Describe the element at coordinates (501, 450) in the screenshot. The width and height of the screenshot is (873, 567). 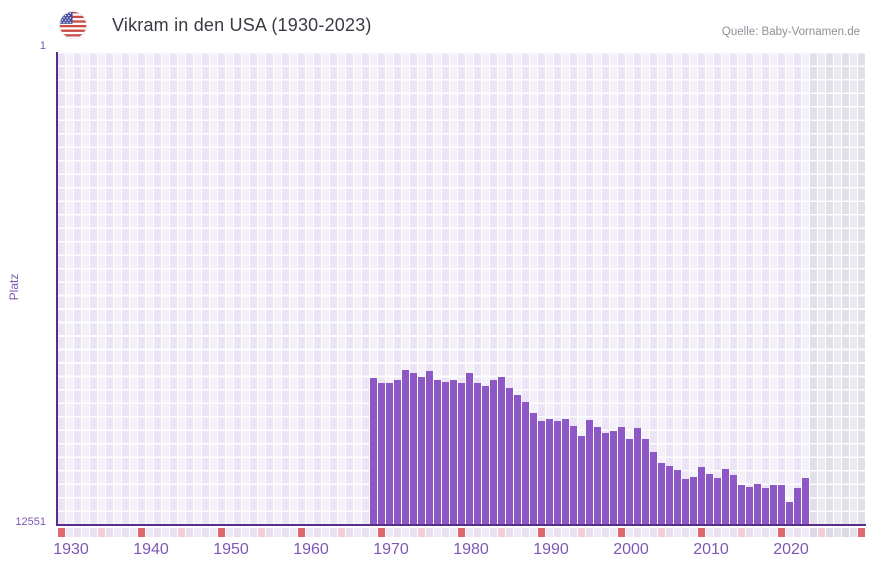
I see `bar-1985` at that location.